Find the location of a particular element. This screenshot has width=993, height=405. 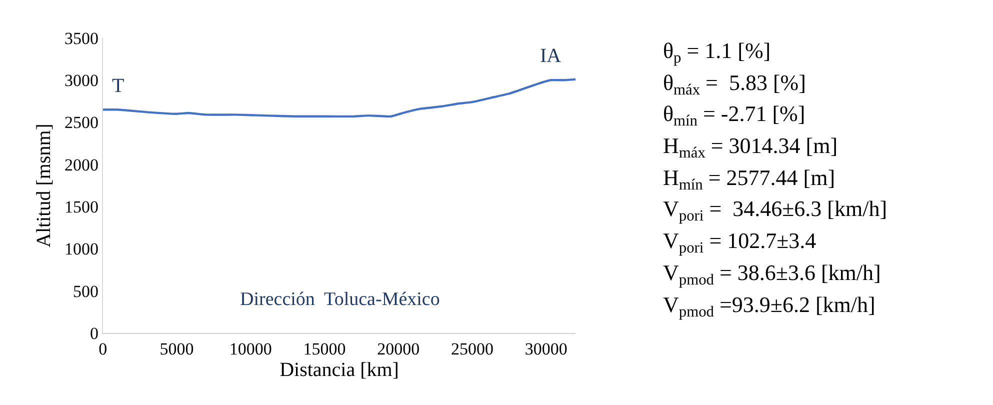

y-tick-label: 2500 is located at coordinates (81, 122).